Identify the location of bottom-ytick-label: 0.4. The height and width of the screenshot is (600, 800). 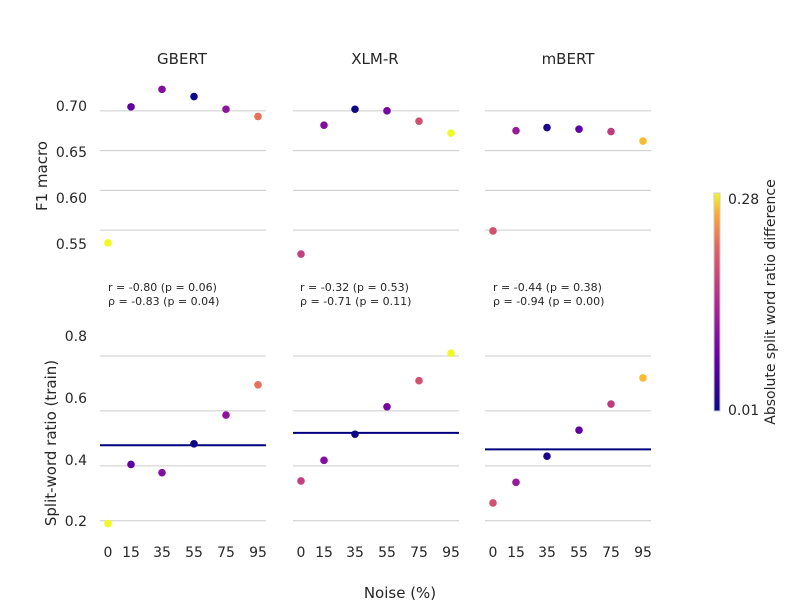
(76, 461).